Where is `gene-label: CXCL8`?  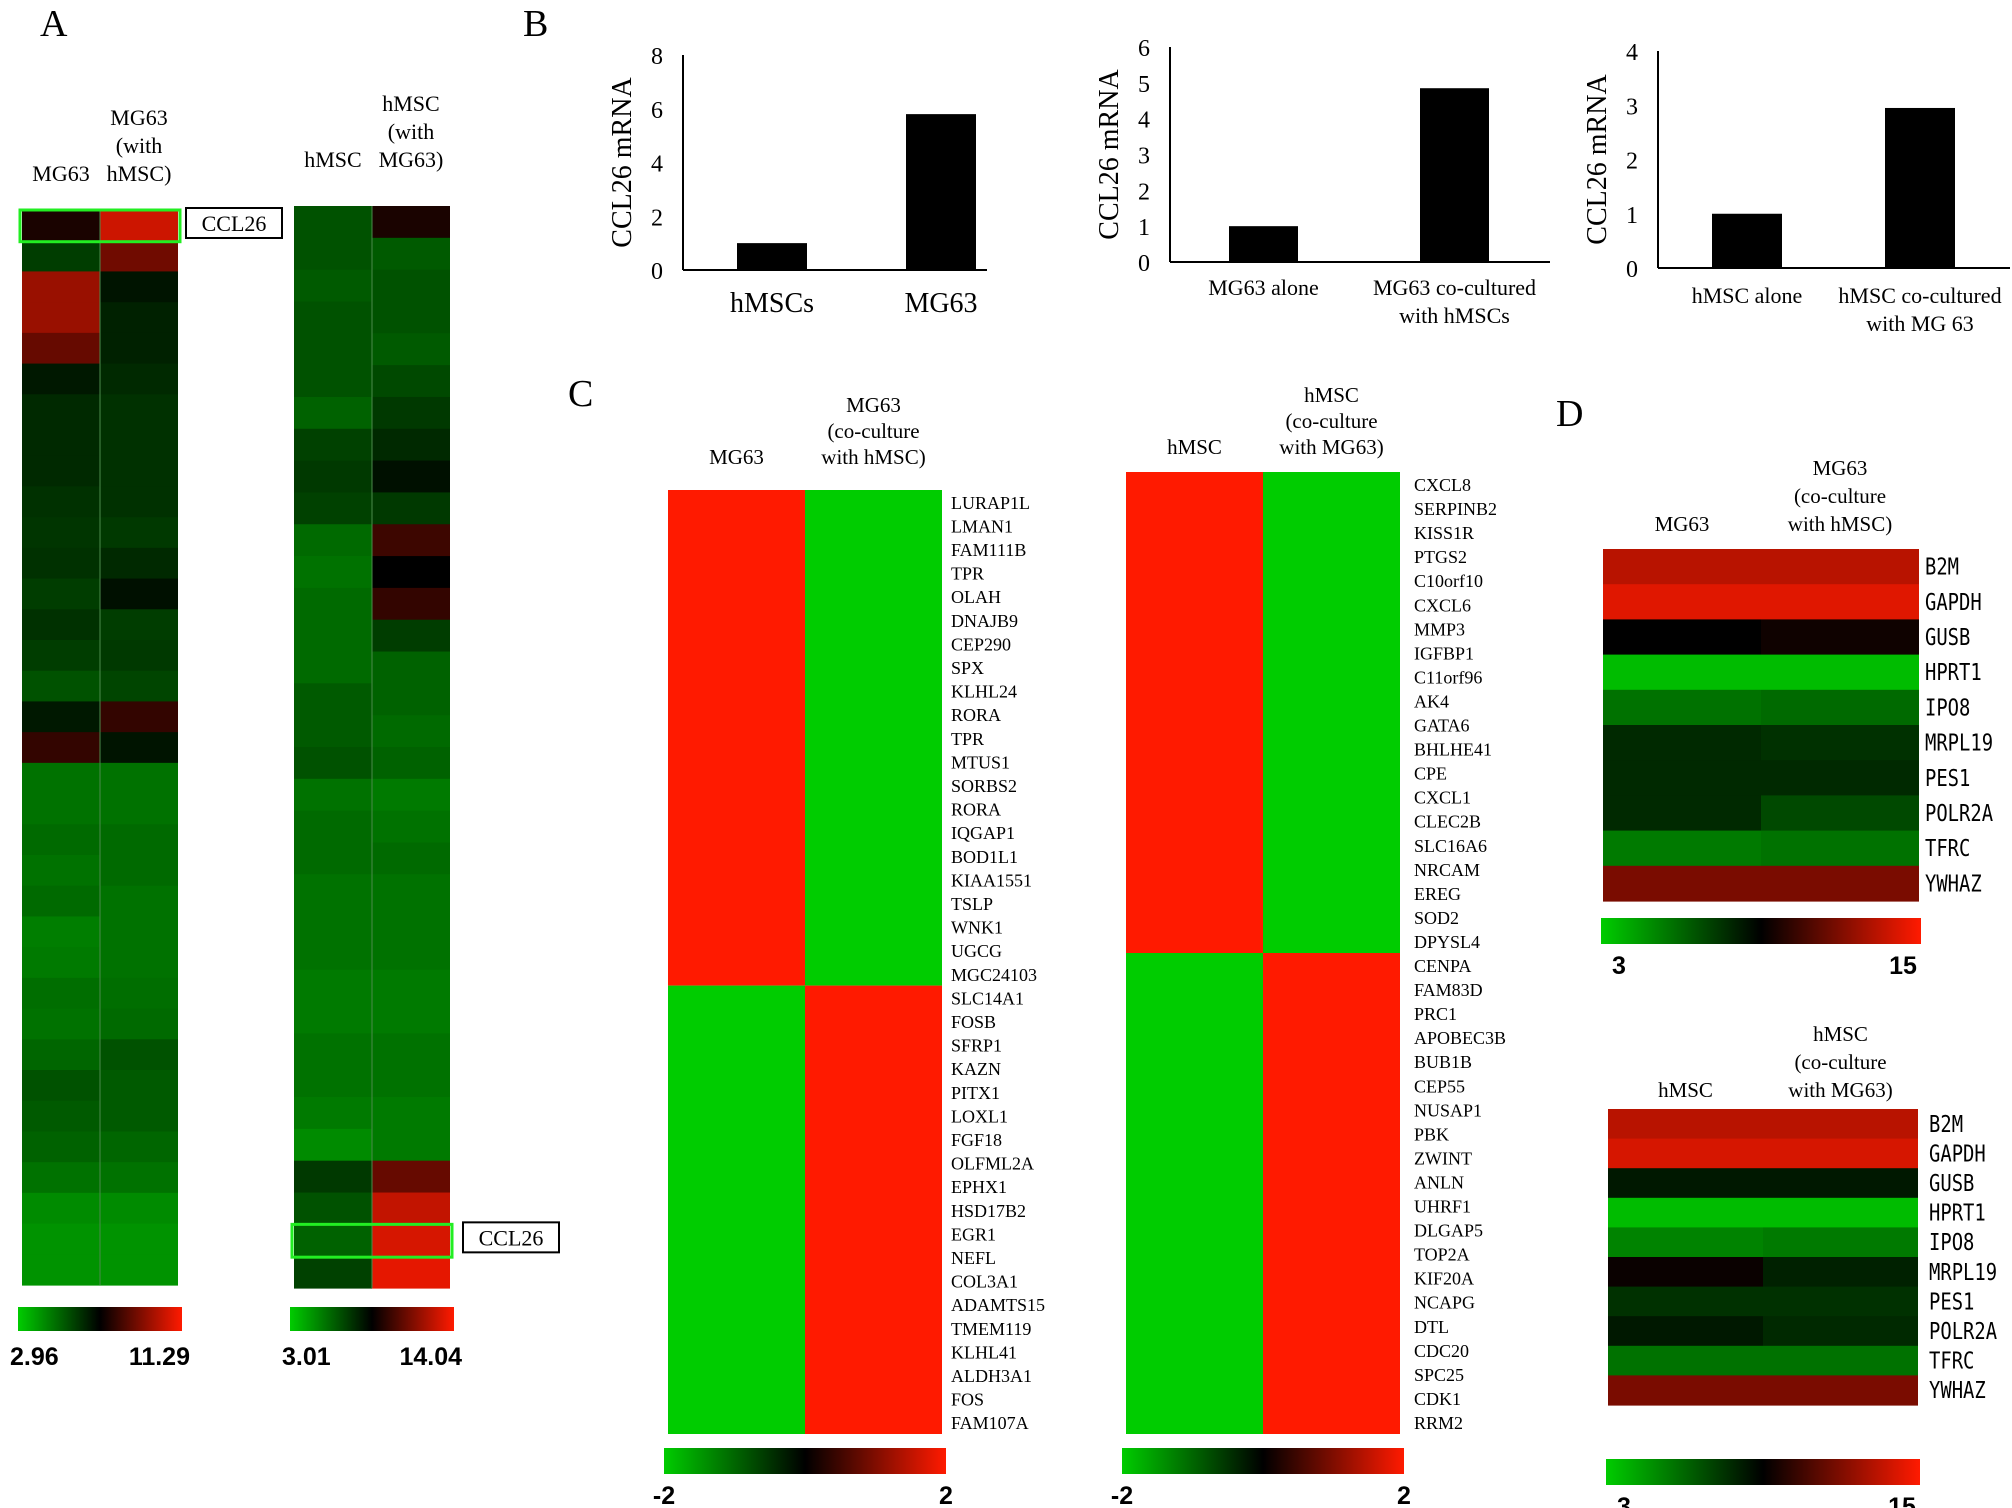 gene-label: CXCL8 is located at coordinates (1442, 485).